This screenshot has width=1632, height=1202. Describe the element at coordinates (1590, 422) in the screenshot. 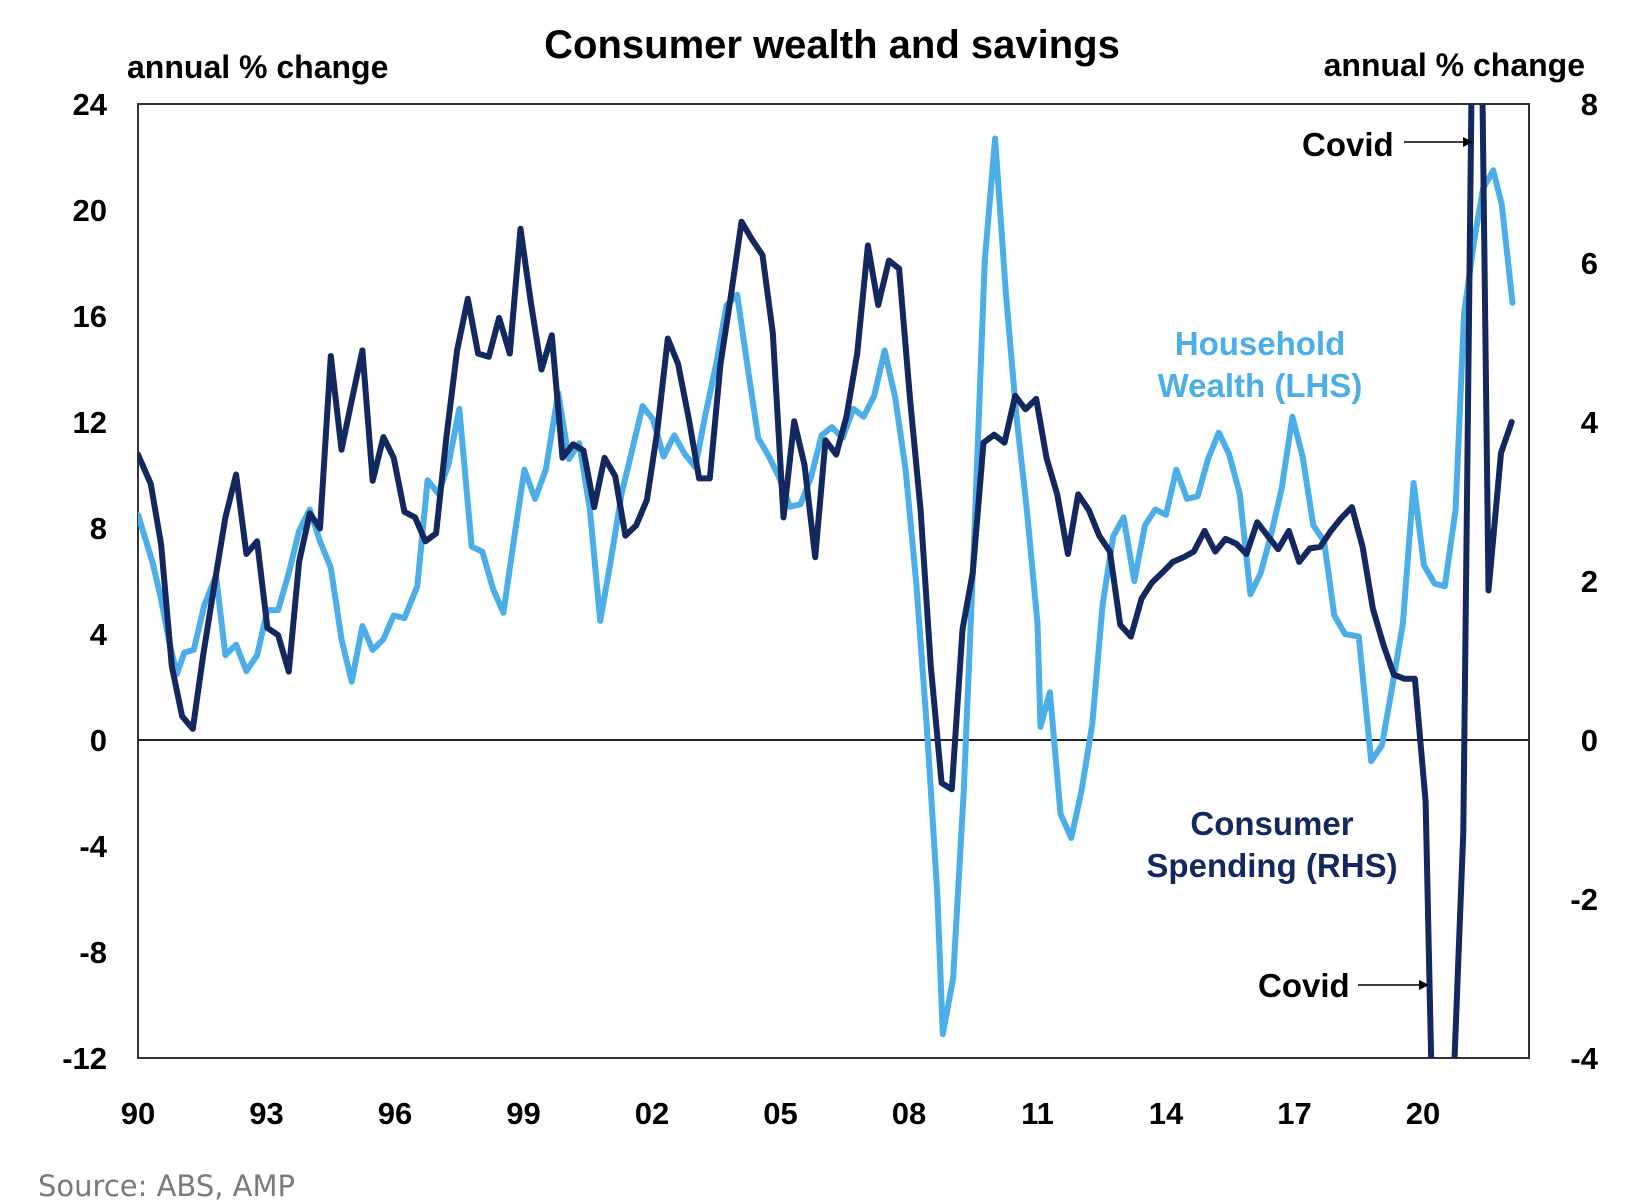

I see `right-tick-label: 4` at that location.